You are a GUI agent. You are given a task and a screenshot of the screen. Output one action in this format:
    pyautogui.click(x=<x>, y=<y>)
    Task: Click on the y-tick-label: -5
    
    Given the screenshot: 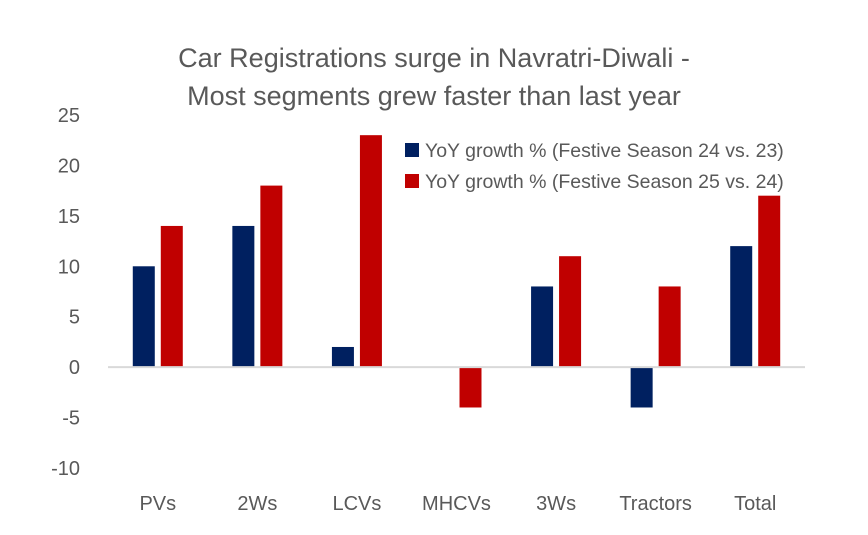 What is the action you would take?
    pyautogui.click(x=71, y=419)
    